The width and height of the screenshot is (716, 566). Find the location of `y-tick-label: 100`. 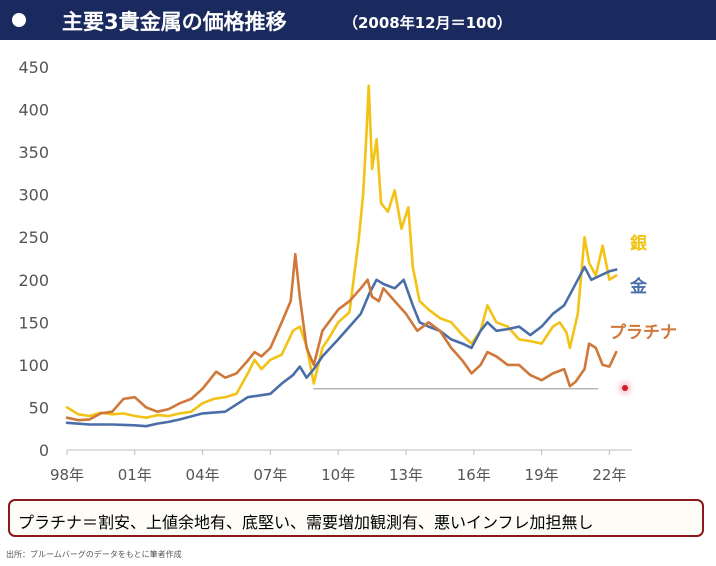

y-tick-label: 100 is located at coordinates (33, 365).